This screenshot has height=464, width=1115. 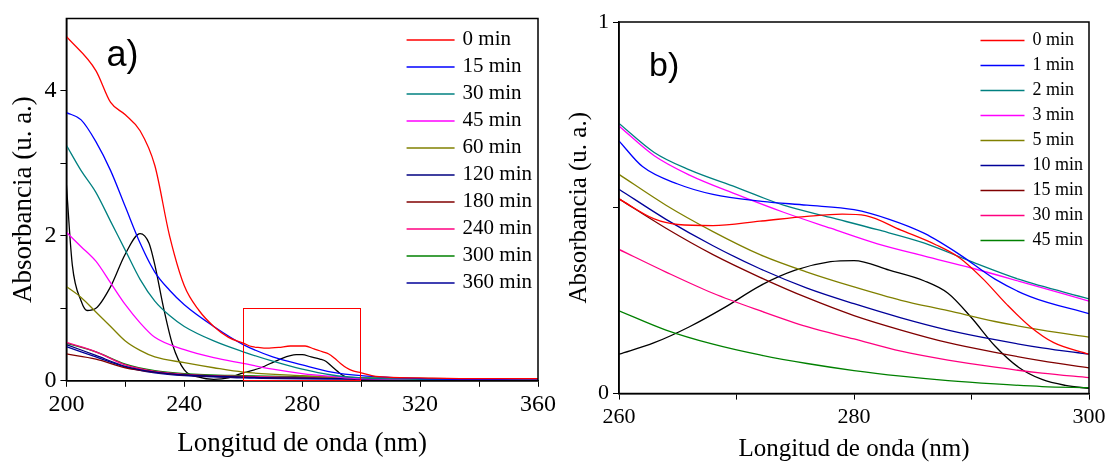 What do you see at coordinates (420, 403) in the screenshot?
I see `x-tick-label: 320` at bounding box center [420, 403].